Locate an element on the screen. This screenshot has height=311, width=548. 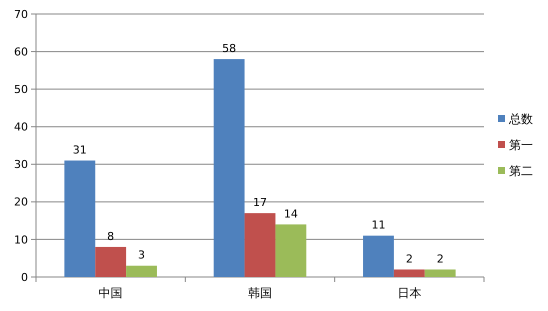
data-label: 17 is located at coordinates (260, 203).